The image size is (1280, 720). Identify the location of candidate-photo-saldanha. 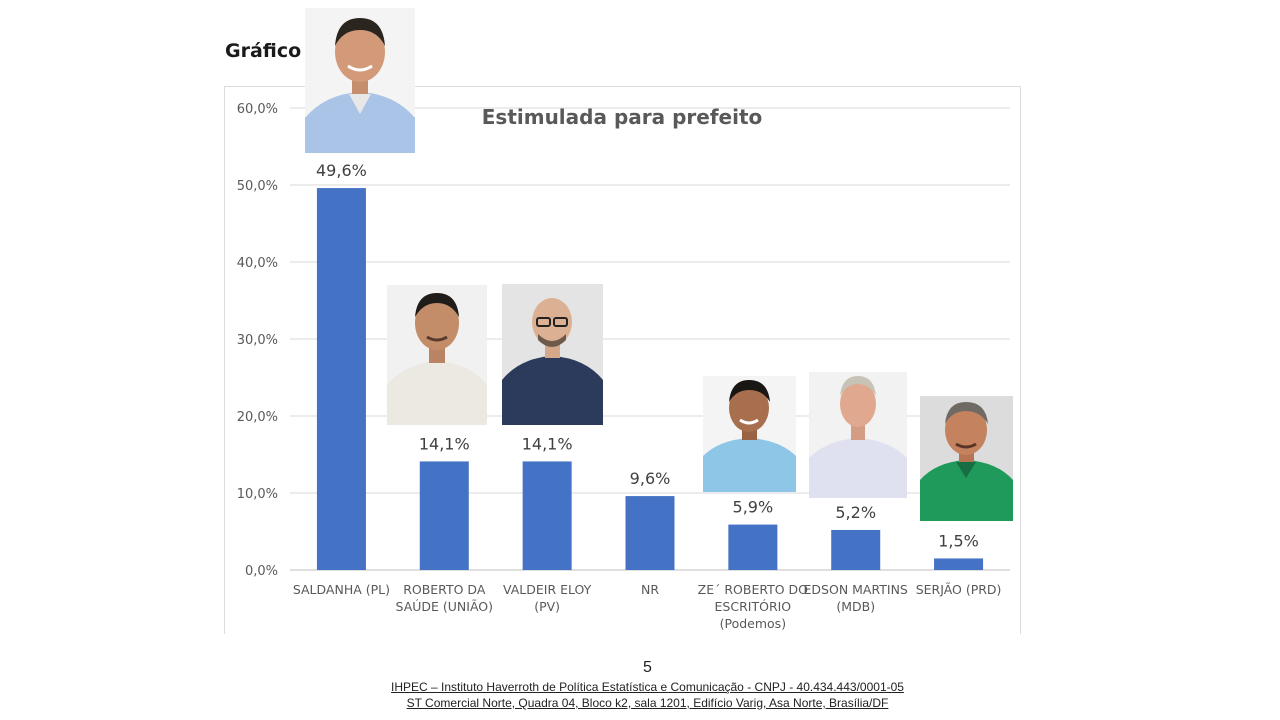
(360, 80).